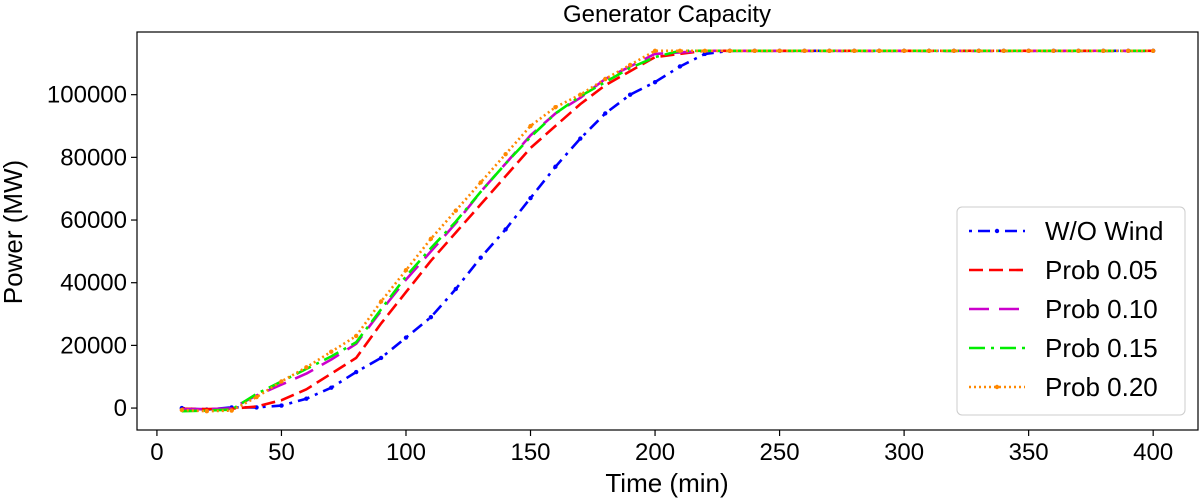 The image size is (1200, 500). Describe the element at coordinates (93, 283) in the screenshot. I see `y-tick-label: 40000` at that location.